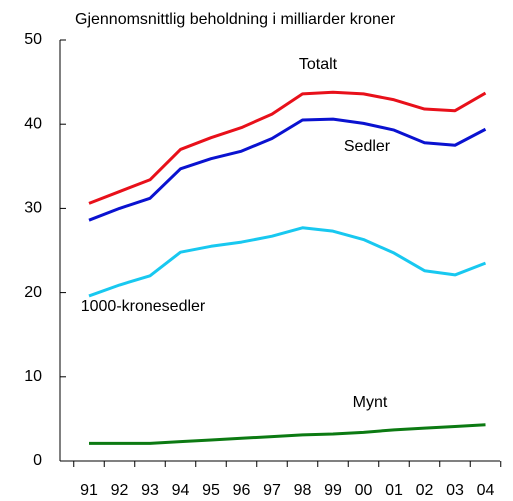 The image size is (513, 501). Describe the element at coordinates (242, 490) in the screenshot. I see `x-tick-label: 96` at that location.